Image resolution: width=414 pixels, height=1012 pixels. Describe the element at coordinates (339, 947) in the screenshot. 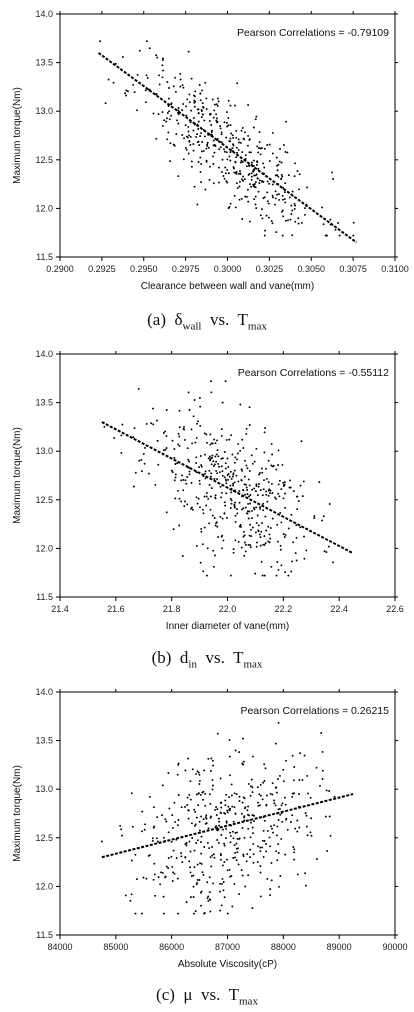

I see `x-tick-label: 89000` at that location.